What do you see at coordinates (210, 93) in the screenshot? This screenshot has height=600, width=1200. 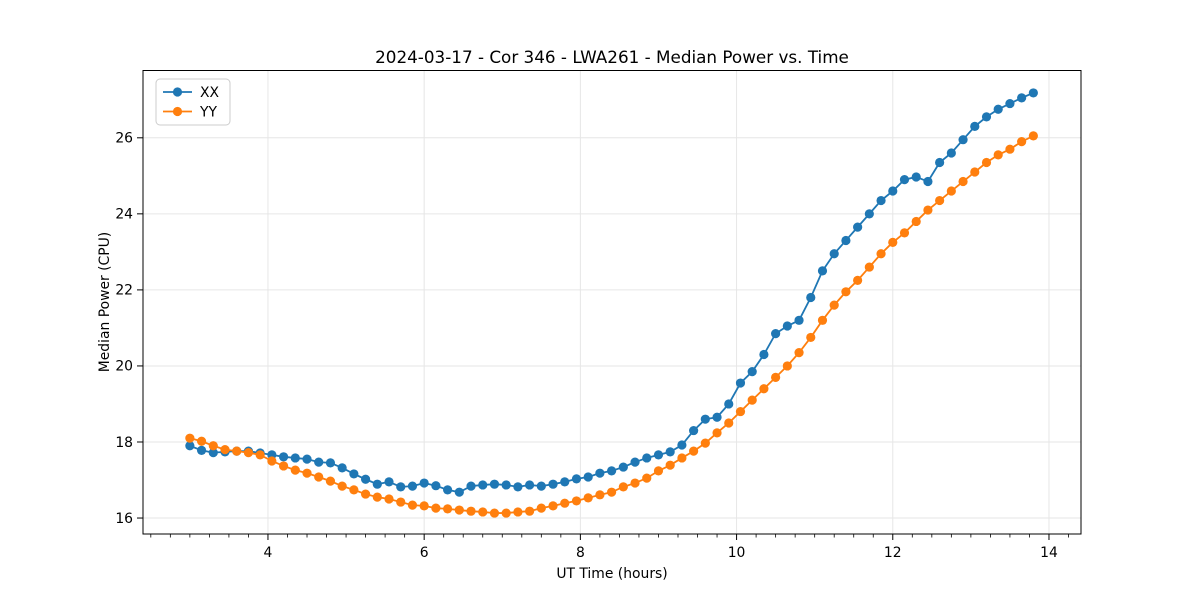 I see `legend-label-XX: XX` at bounding box center [210, 93].